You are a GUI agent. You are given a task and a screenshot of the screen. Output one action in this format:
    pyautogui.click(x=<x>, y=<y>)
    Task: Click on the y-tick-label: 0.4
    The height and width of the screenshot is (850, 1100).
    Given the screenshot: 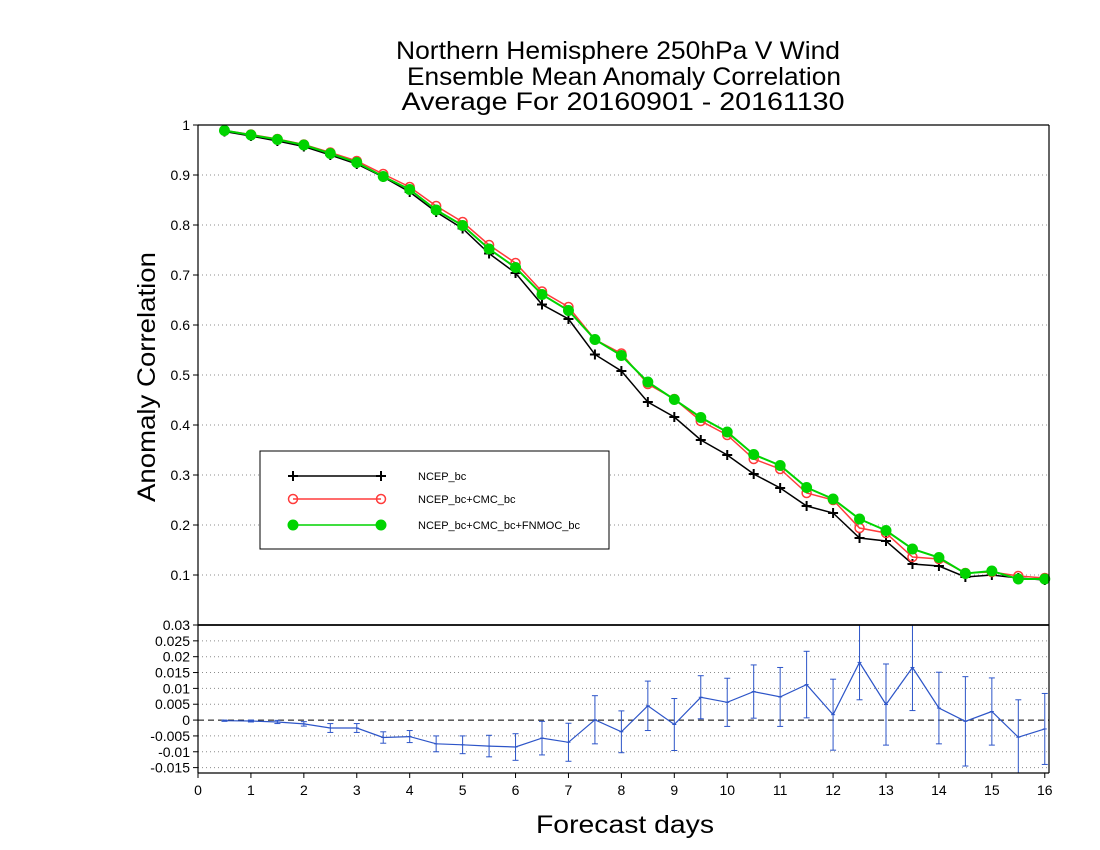 What is the action you would take?
    pyautogui.click(x=181, y=425)
    